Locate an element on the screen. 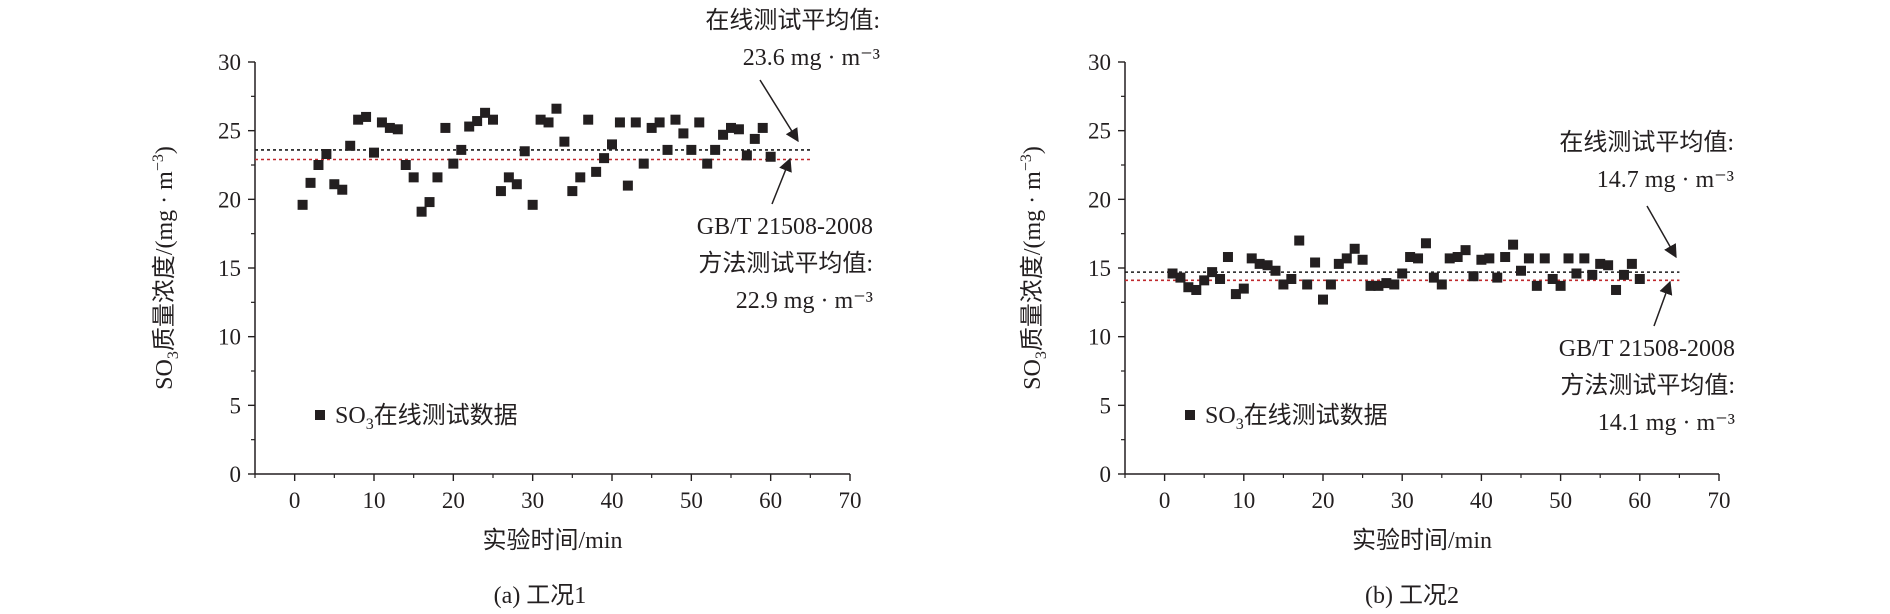  online-average-annotation: 在线测试平均值: is located at coordinates (792, 20).